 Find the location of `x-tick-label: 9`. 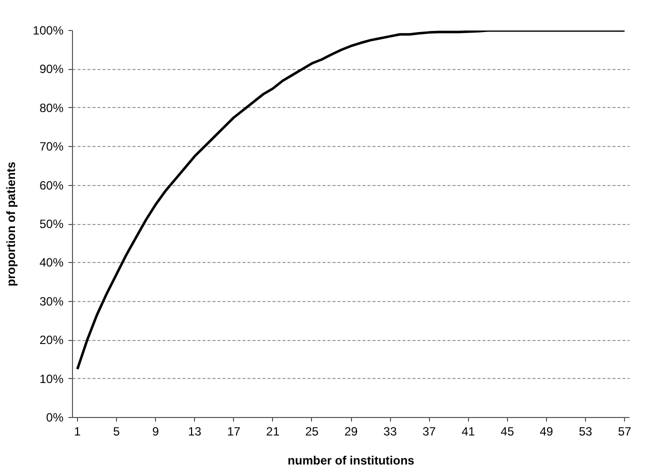

x-tick-label: 9 is located at coordinates (156, 431).